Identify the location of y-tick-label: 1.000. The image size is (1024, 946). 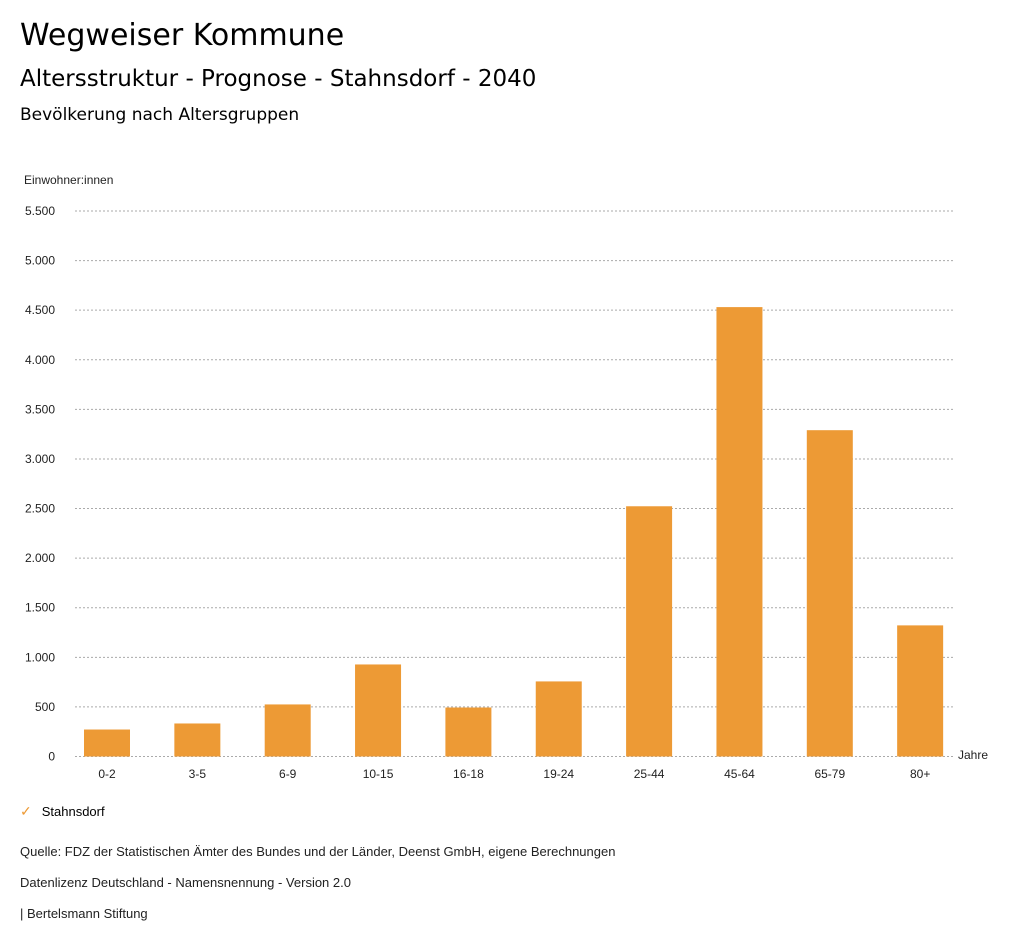
(40, 657).